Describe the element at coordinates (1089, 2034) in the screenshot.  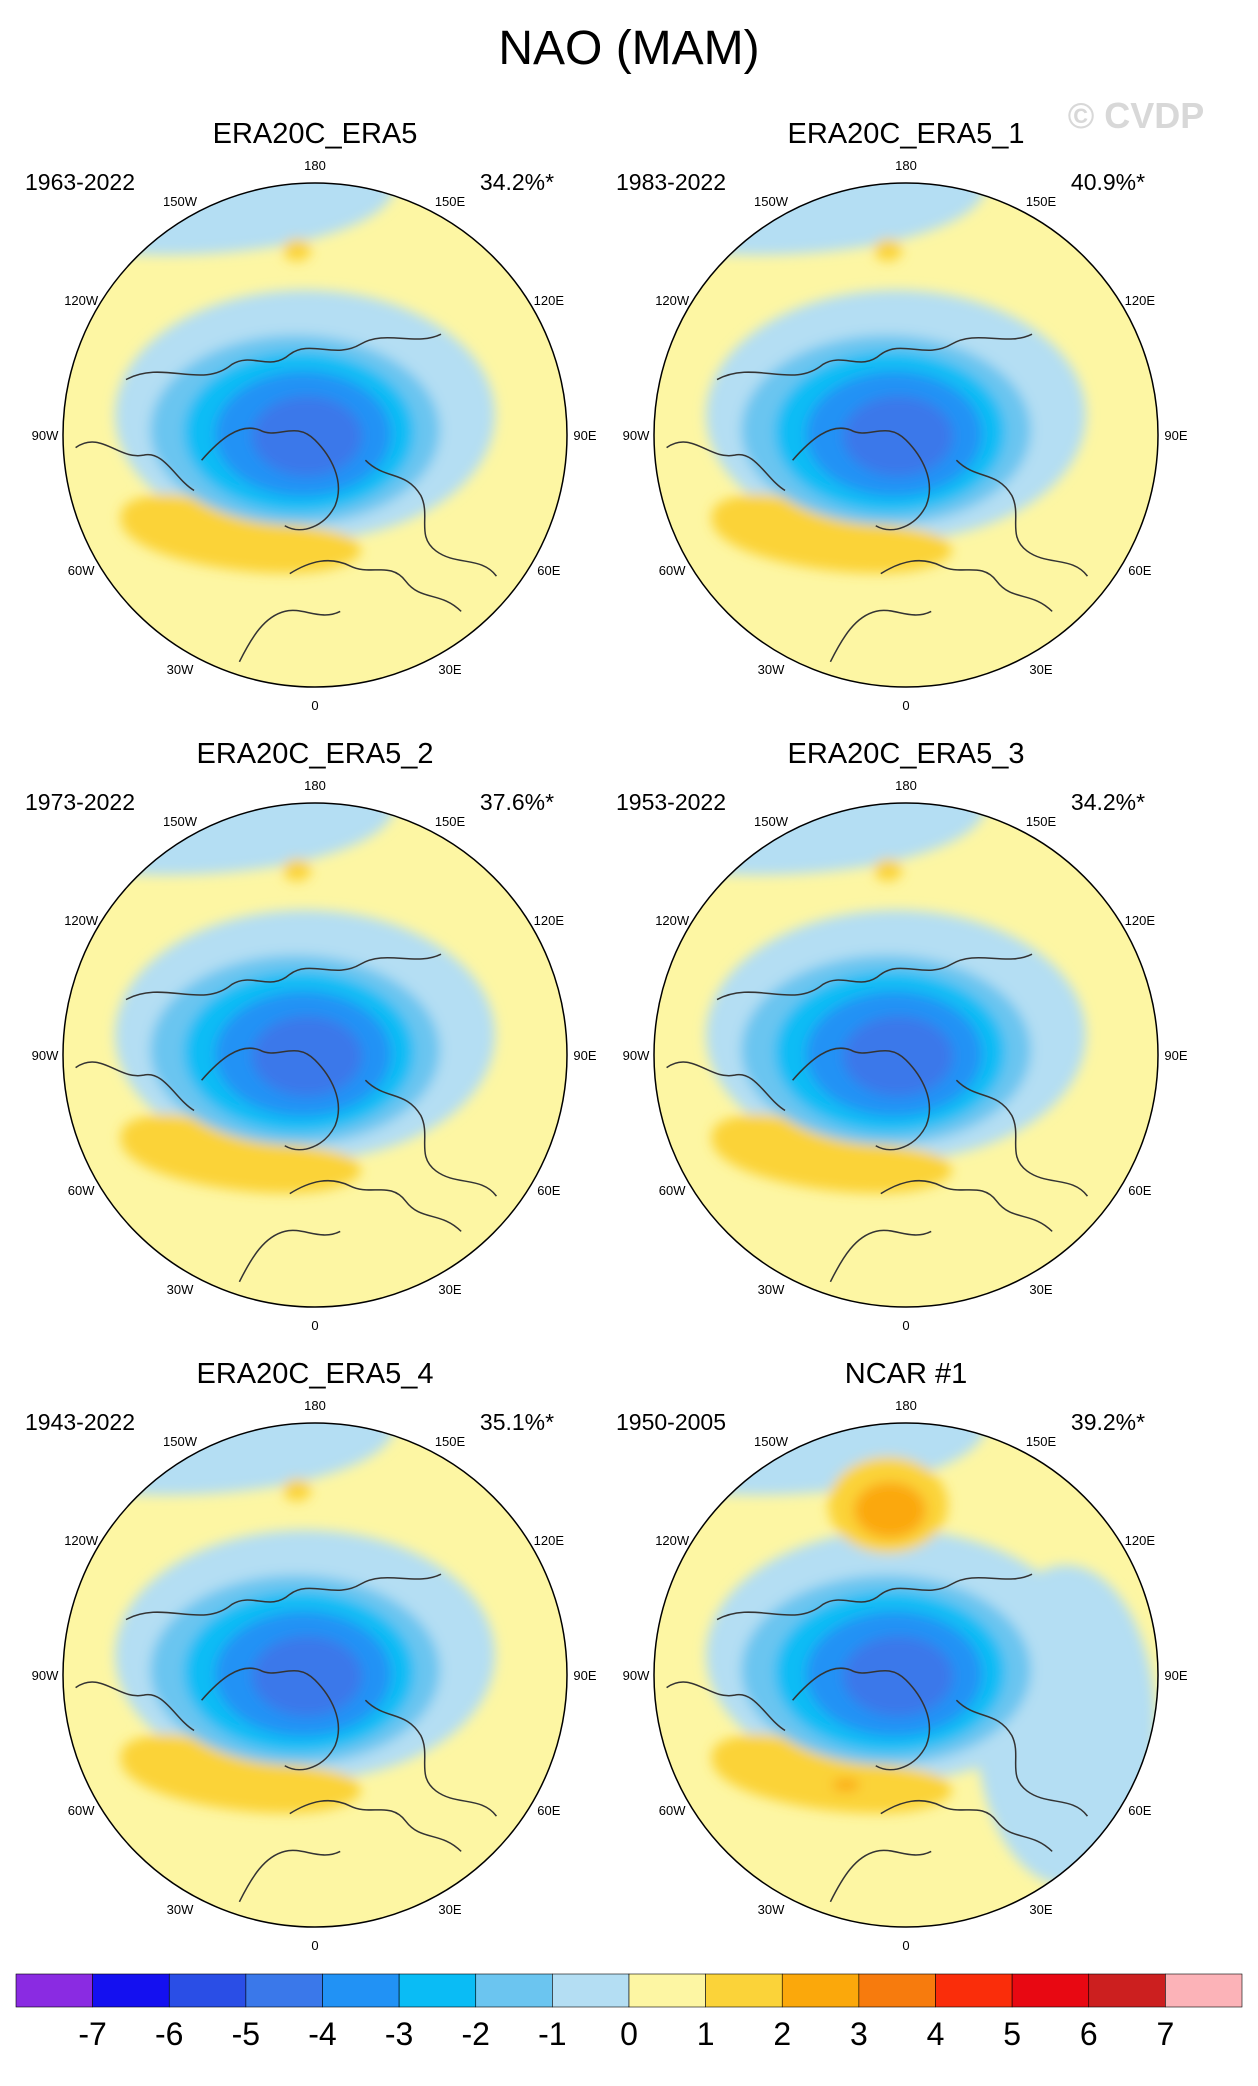
I see `colorbar-tick-label: 6` at that location.